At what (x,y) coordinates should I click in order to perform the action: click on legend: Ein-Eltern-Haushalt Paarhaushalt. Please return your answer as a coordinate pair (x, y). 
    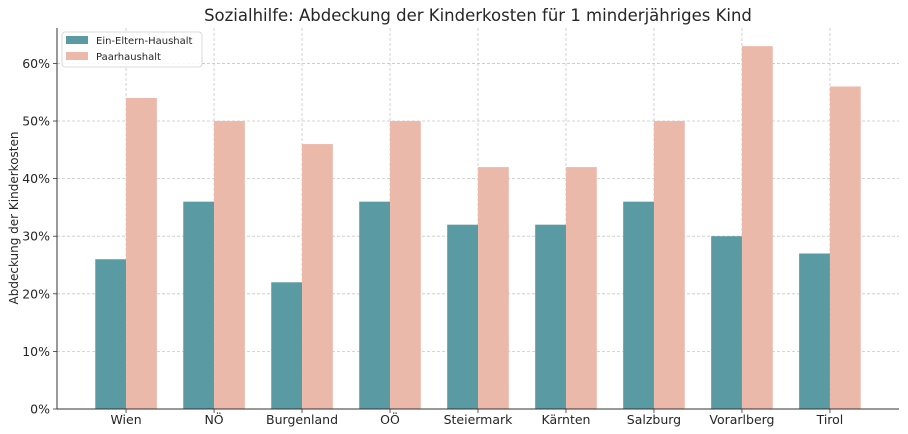
    Looking at the image, I should click on (132, 49).